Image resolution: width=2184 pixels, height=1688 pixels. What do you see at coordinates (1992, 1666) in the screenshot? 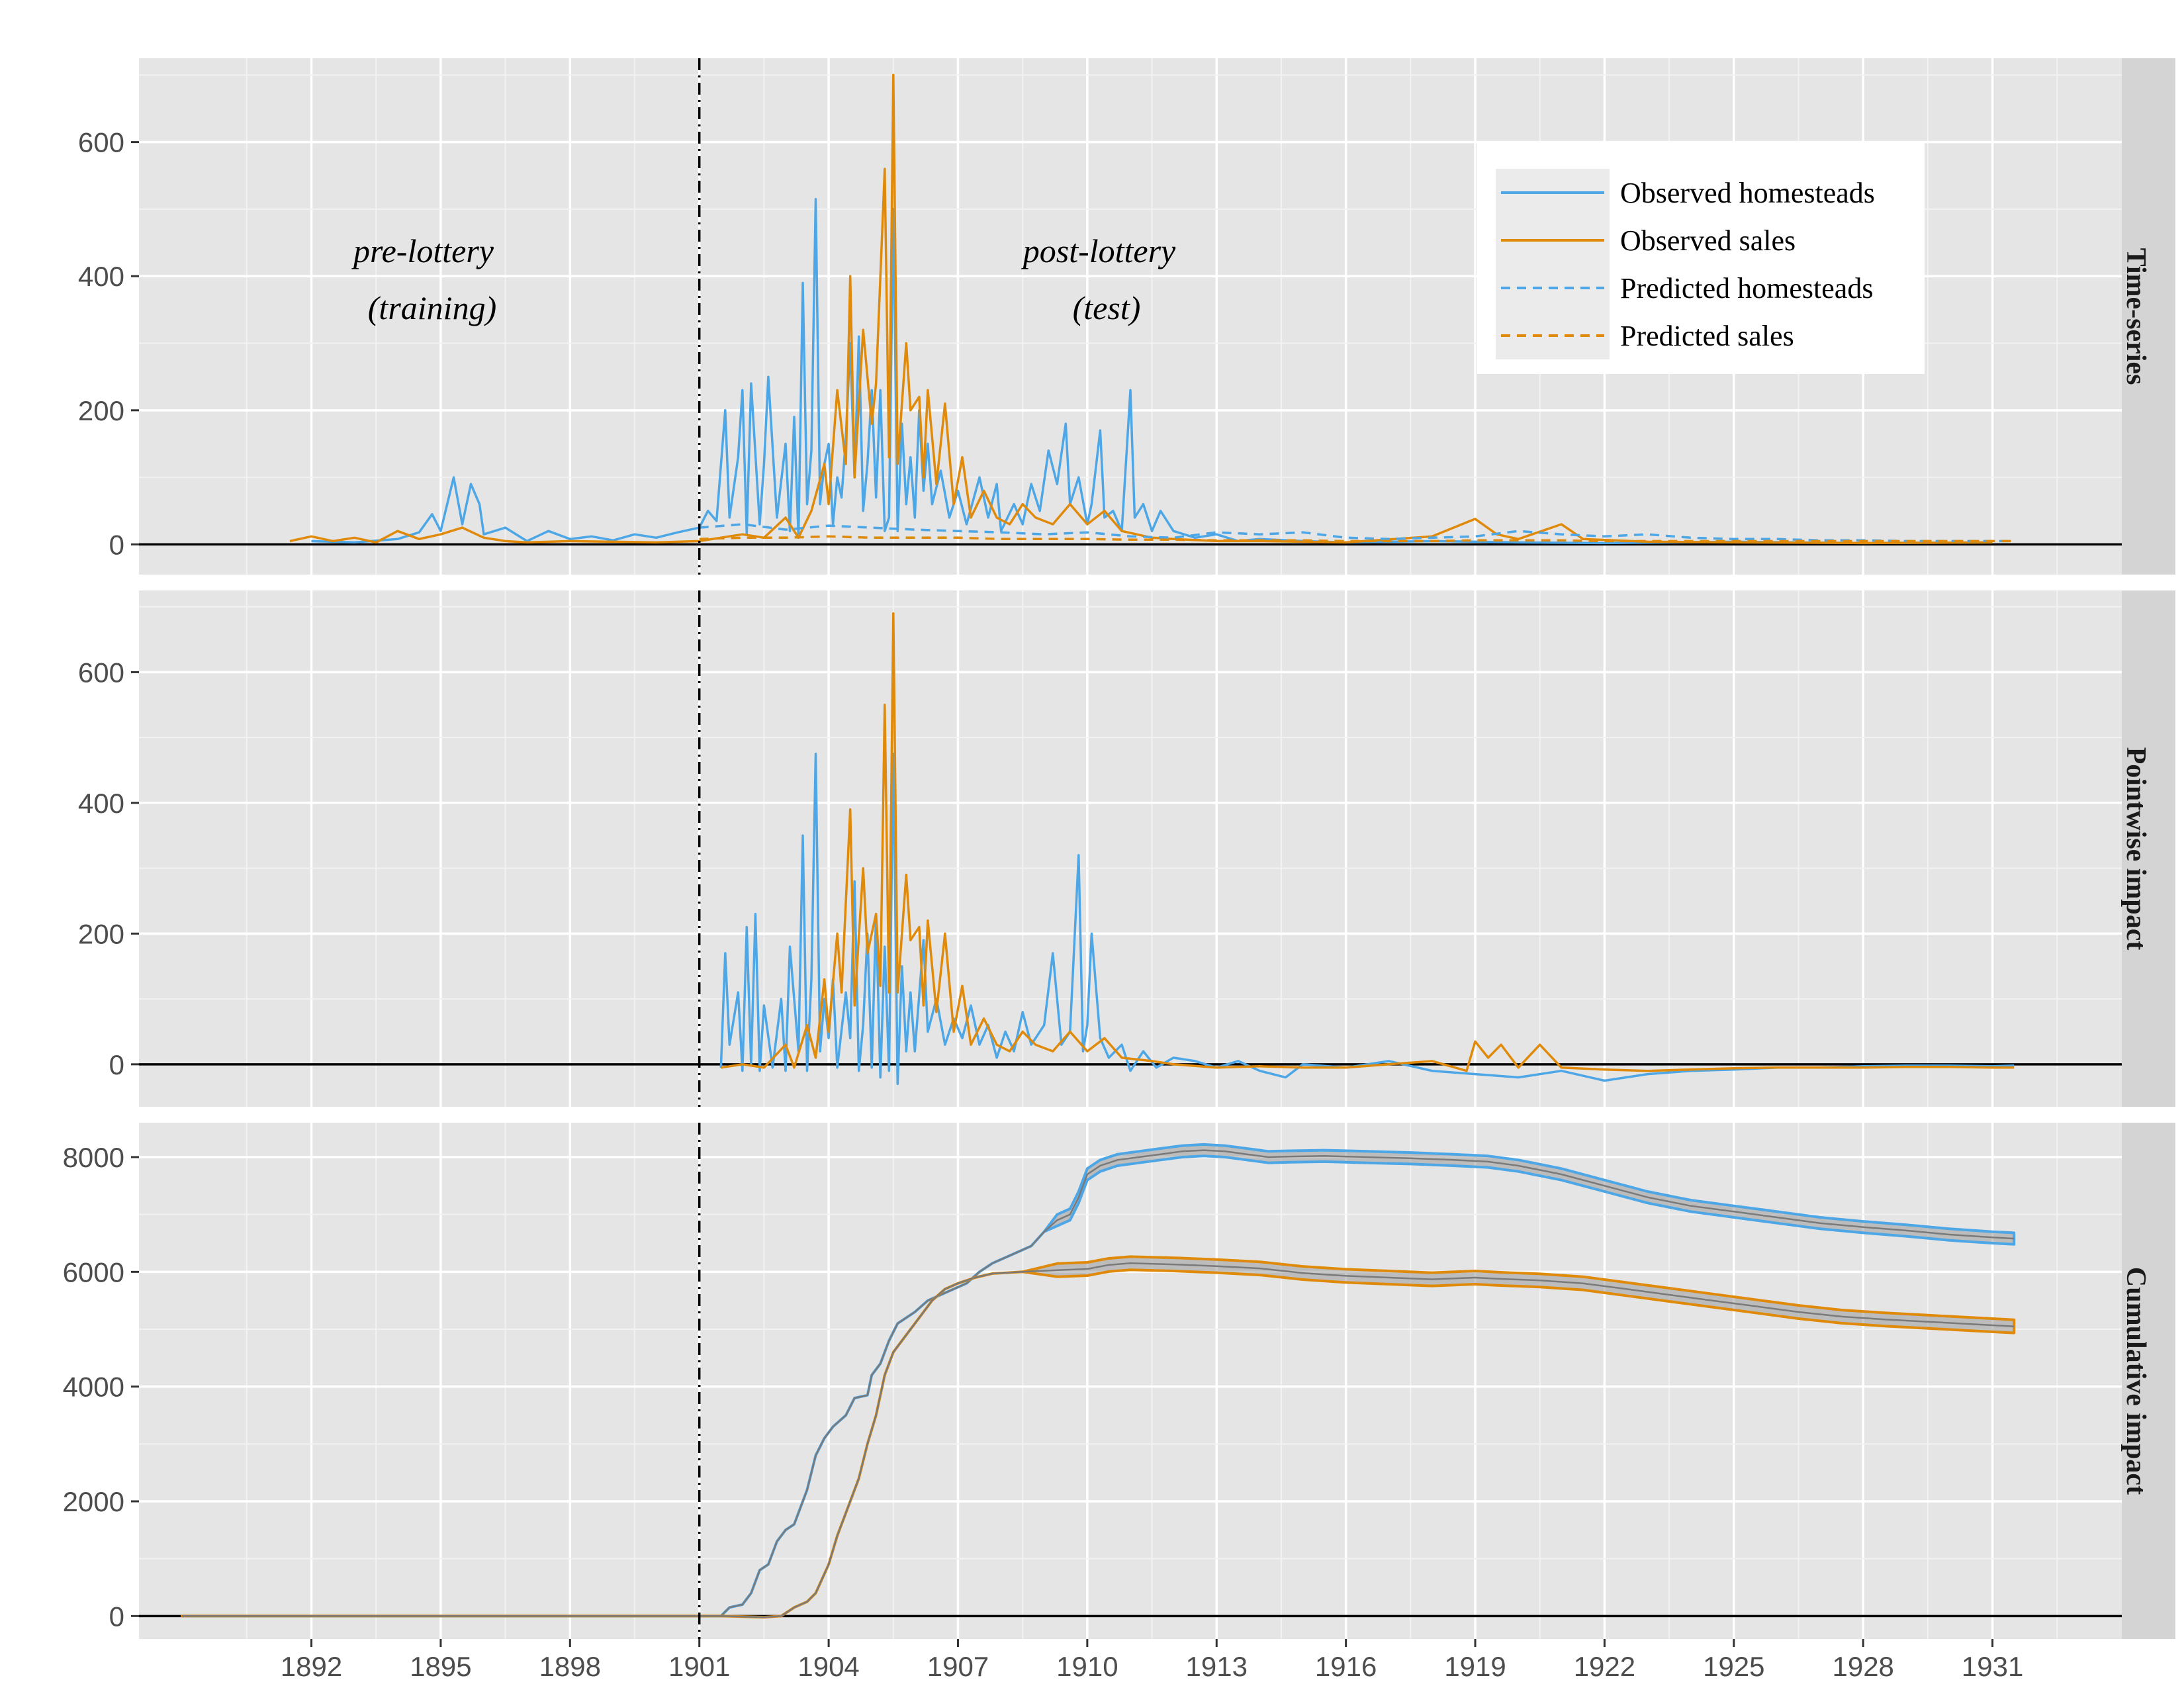
I see `x-tick-label: 1931` at bounding box center [1992, 1666].